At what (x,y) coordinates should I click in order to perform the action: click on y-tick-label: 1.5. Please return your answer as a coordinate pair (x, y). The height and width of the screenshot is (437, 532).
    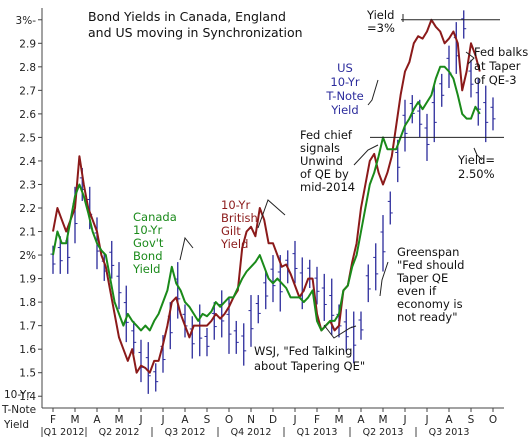
    Looking at the image, I should click on (27, 374).